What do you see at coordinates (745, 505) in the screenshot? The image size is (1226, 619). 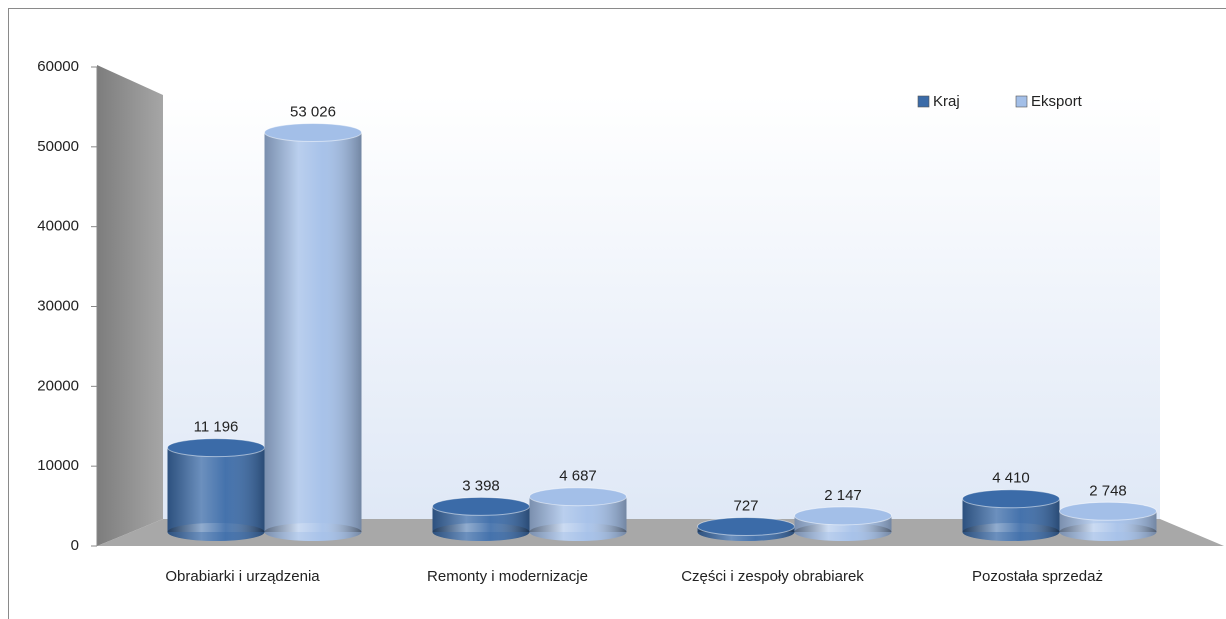 I see `data-label: 727` at bounding box center [745, 505].